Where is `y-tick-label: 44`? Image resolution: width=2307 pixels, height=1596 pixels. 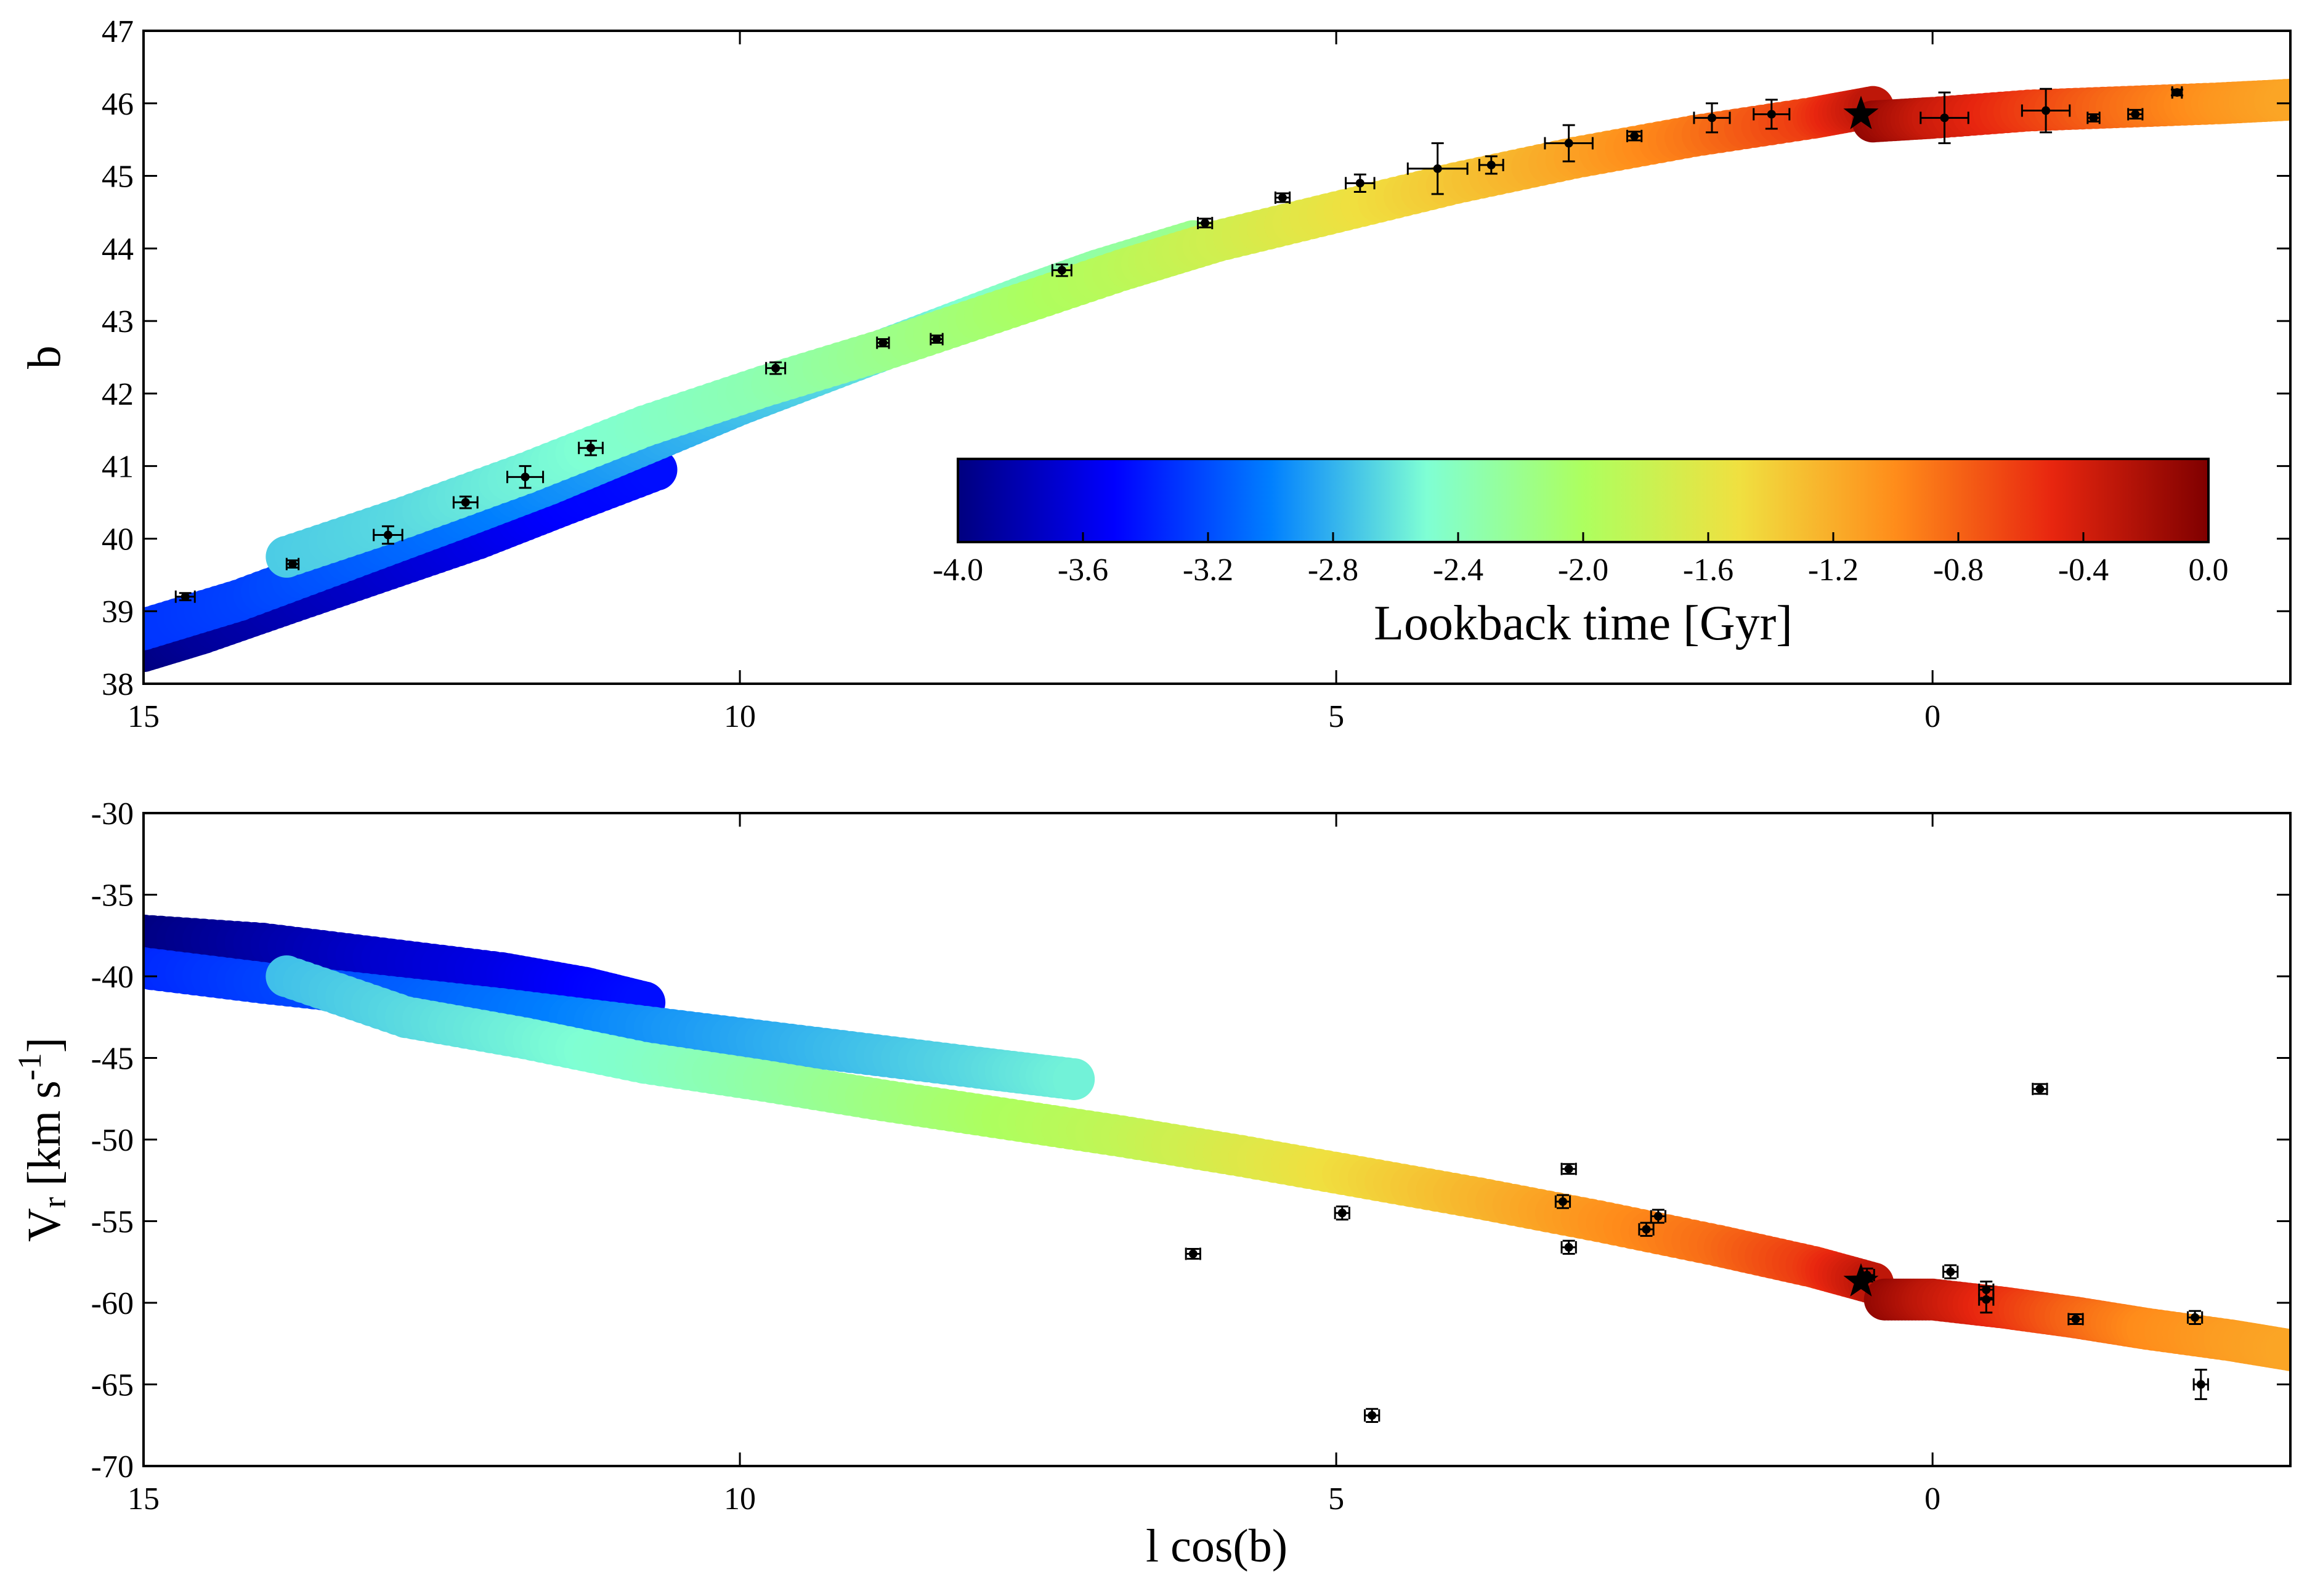 y-tick-label: 44 is located at coordinates (118, 249).